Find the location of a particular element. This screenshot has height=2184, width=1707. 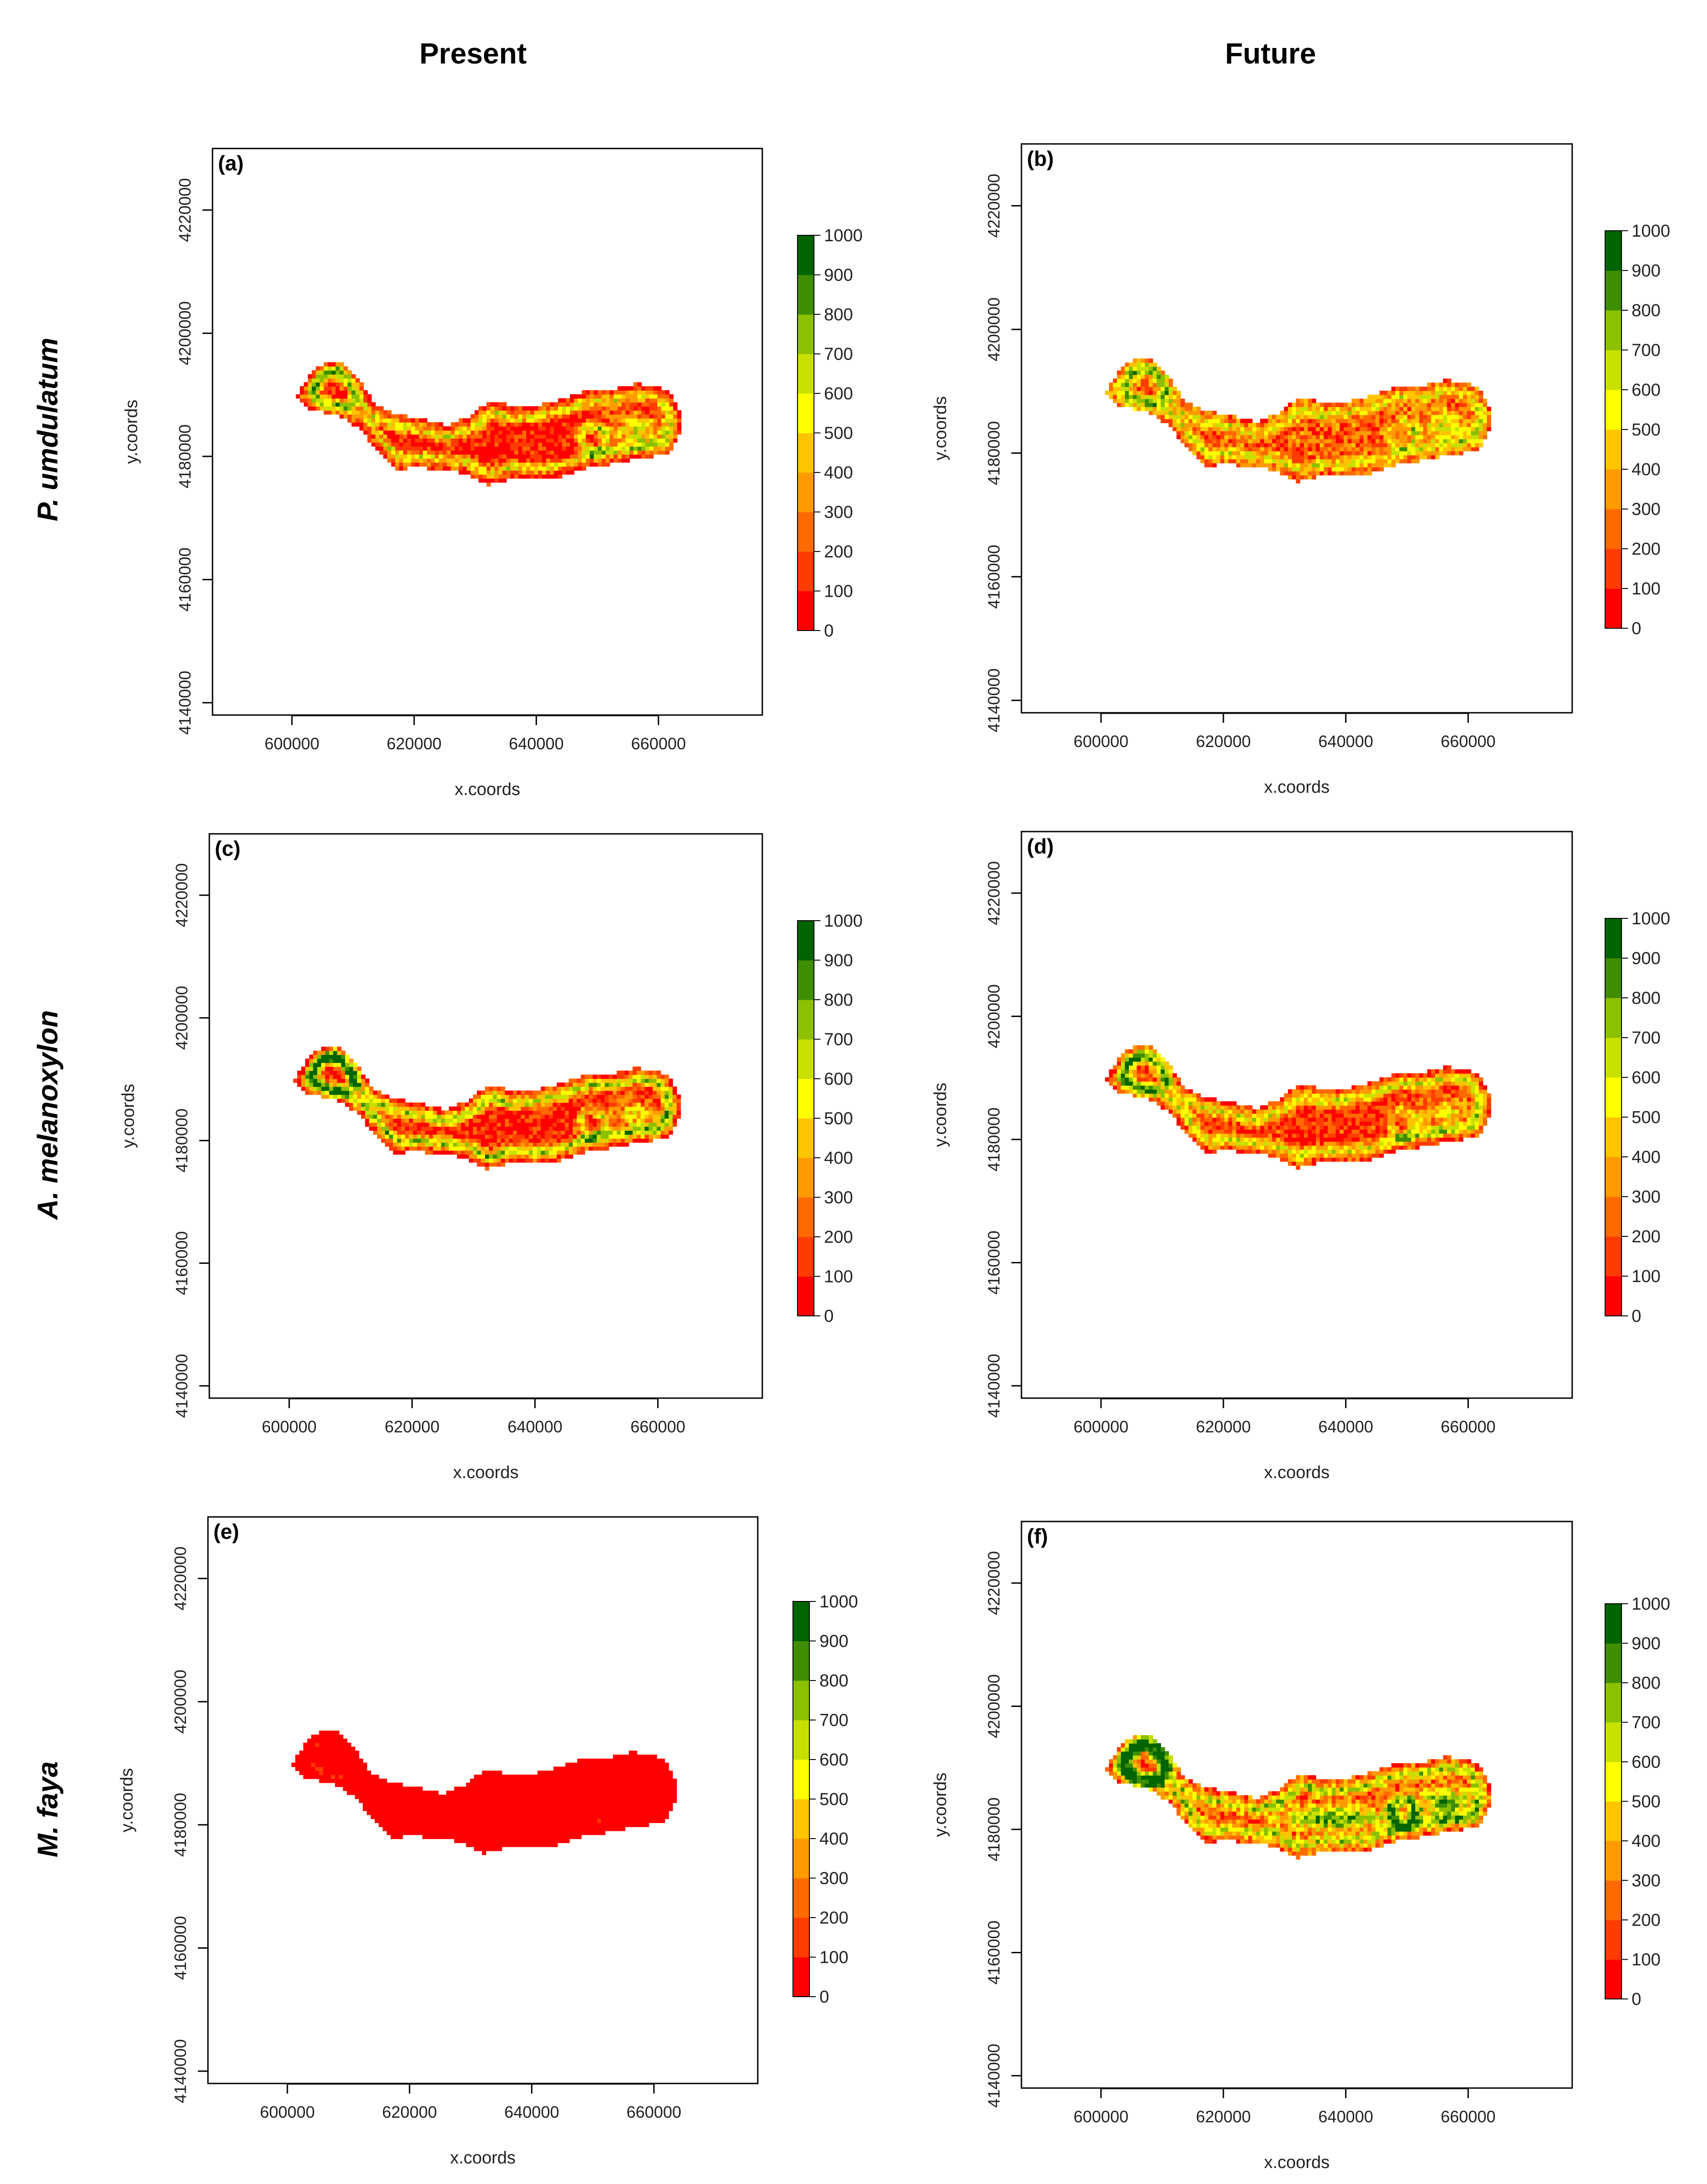

legend-tick-label: 700 is located at coordinates (1646, 350).